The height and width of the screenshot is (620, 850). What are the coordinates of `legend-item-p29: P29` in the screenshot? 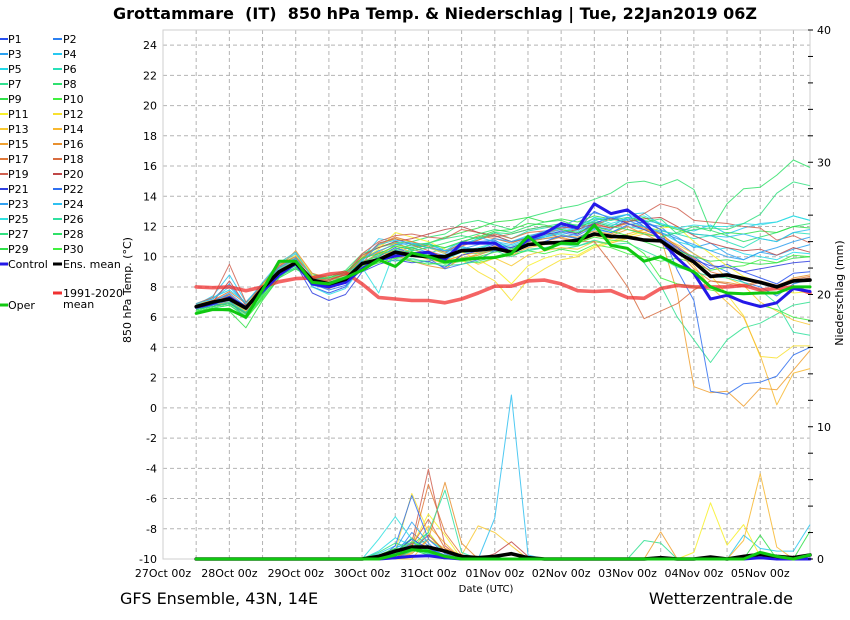 It's located at (14, 249).